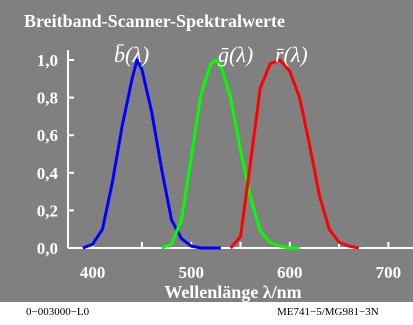 This screenshot has width=413, height=325. What do you see at coordinates (235, 54) in the screenshot?
I see `legend-label: ḡ(λ)` at bounding box center [235, 54].